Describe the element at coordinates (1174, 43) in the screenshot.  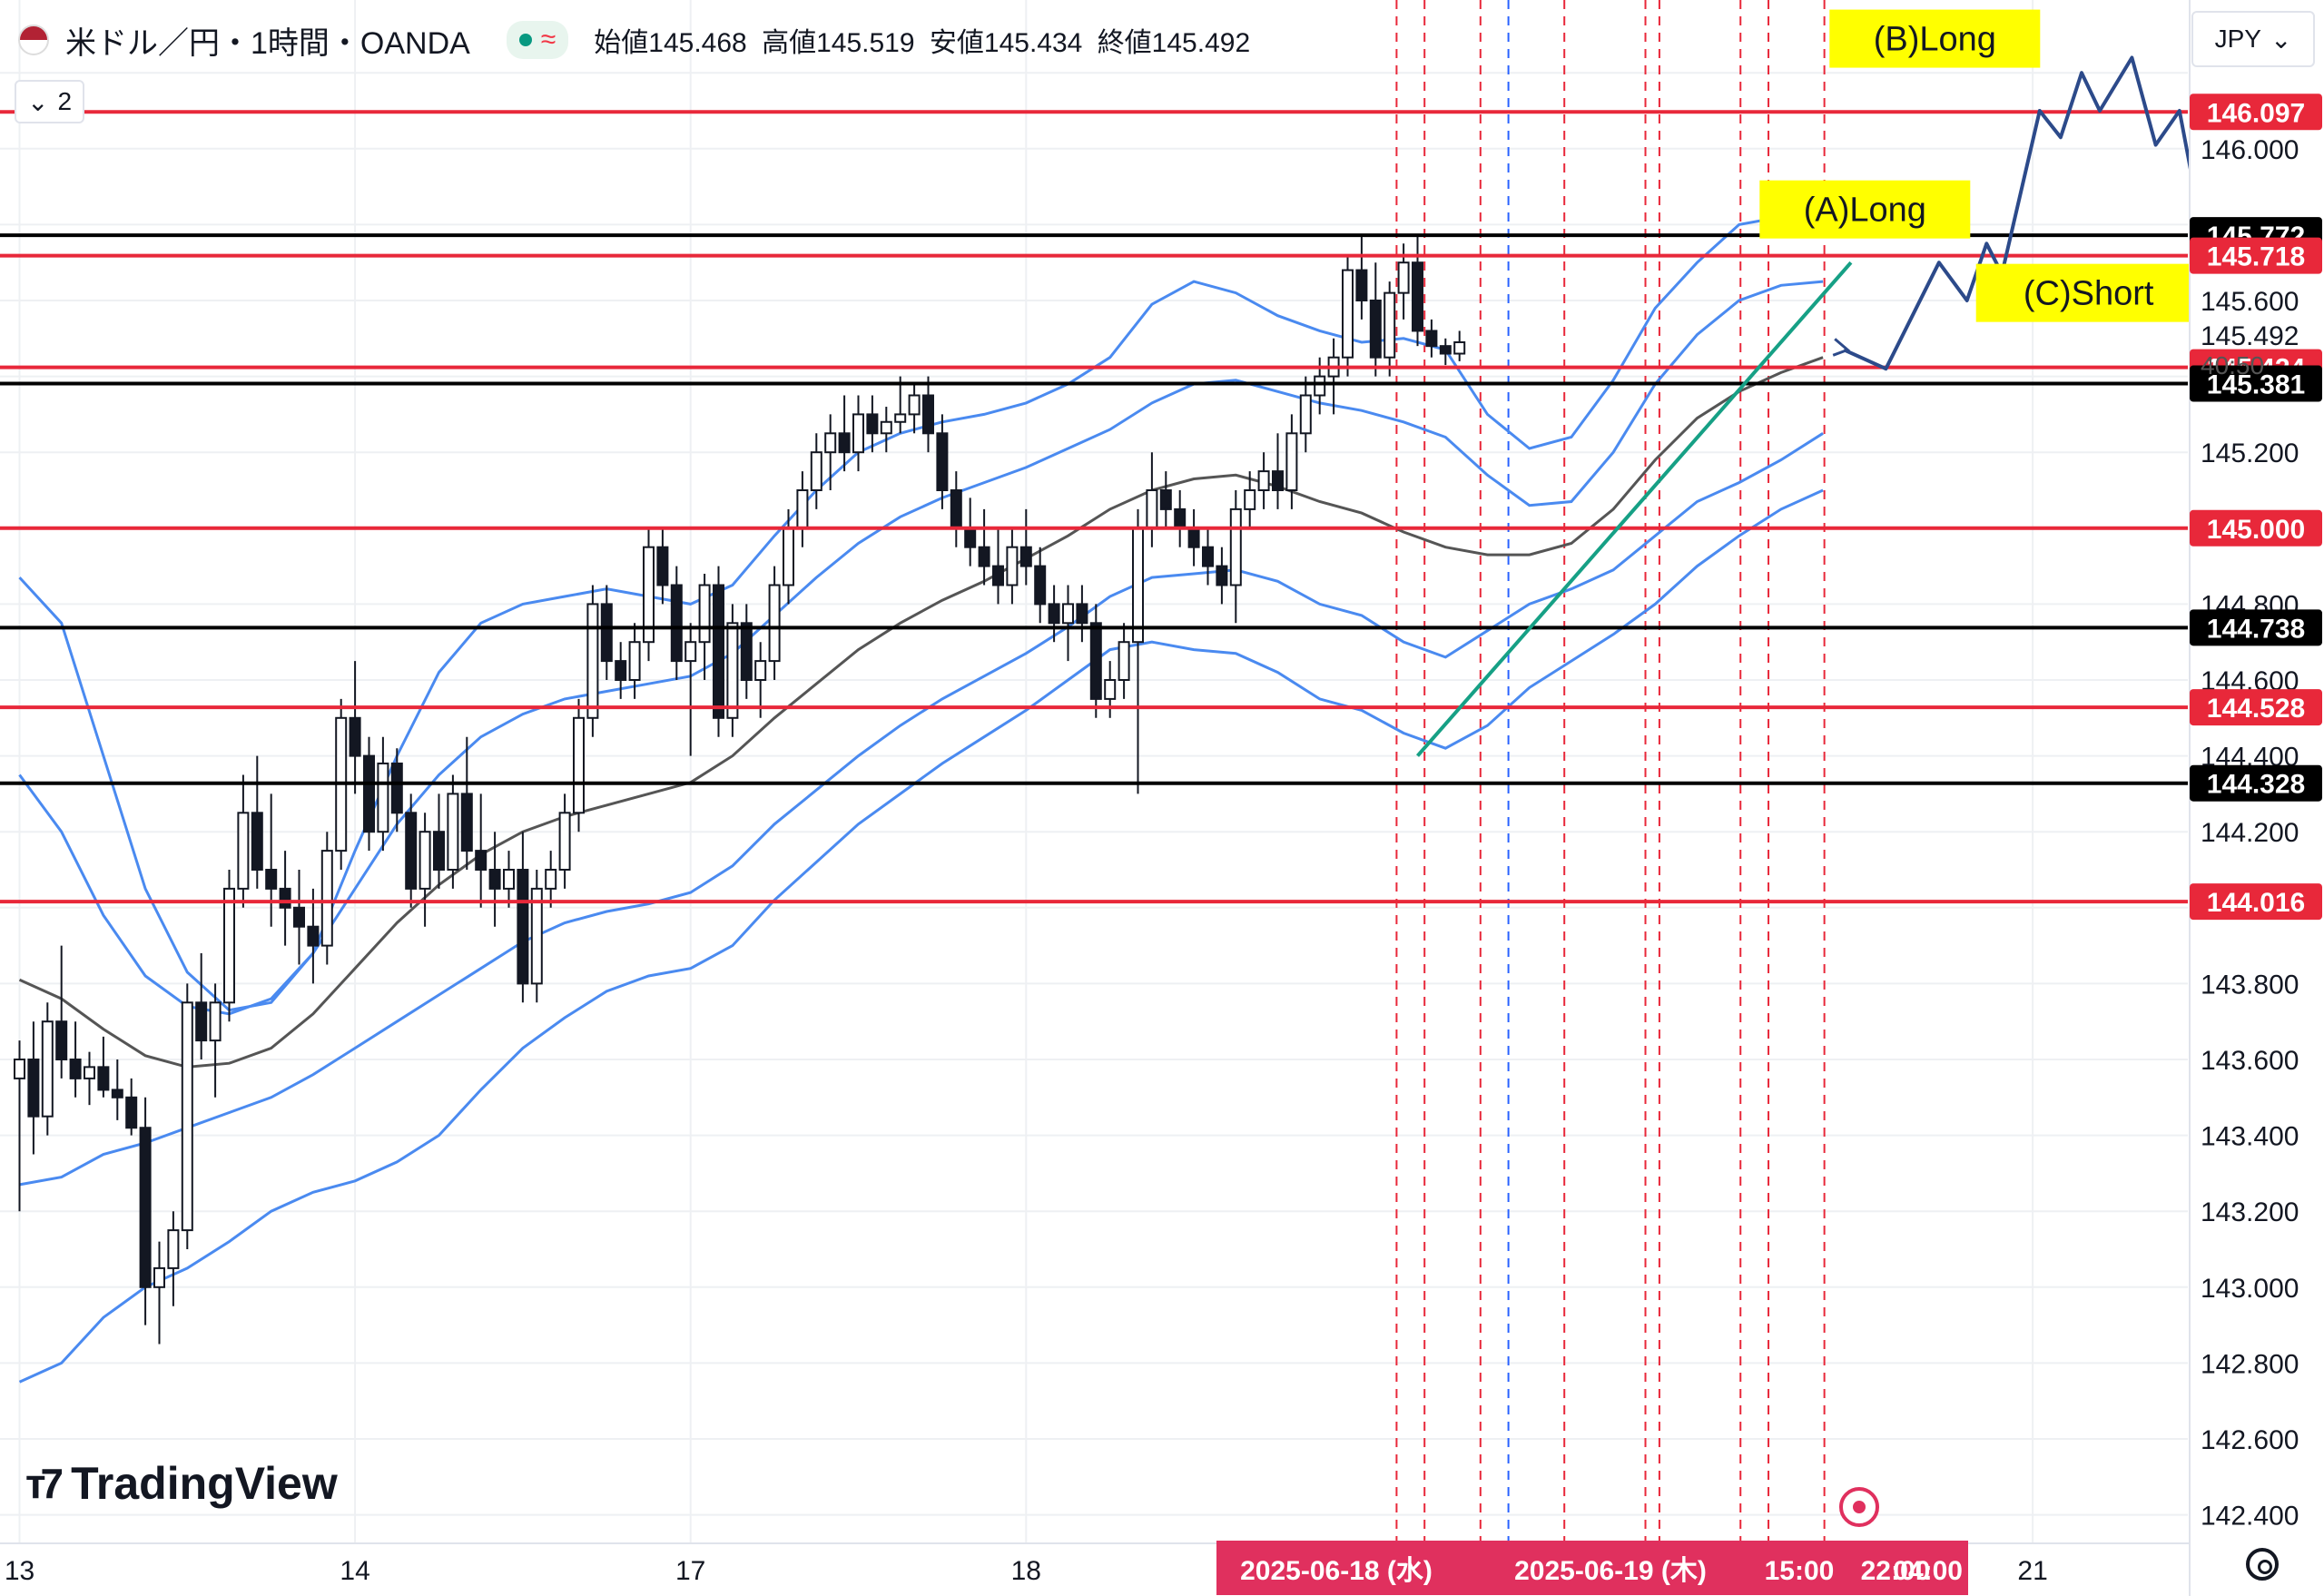
I see `close-value: 終値145.492` at that location.